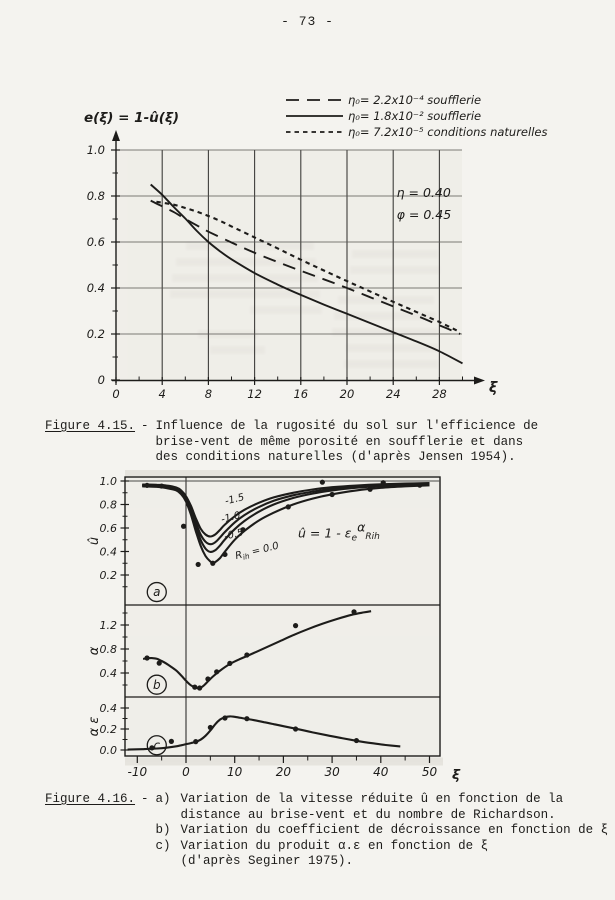 The image size is (615, 900). What do you see at coordinates (332, 772) in the screenshot?
I see `x-tick-label: 30` at bounding box center [332, 772].